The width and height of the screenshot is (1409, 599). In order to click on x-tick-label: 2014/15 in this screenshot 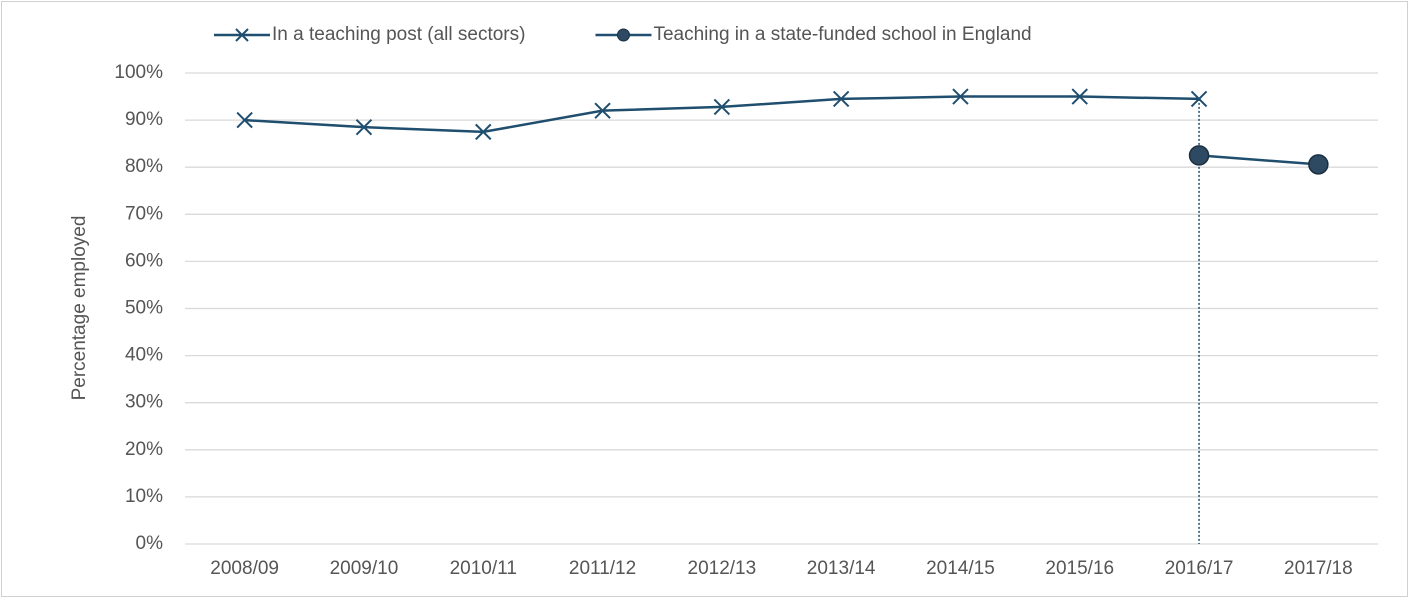, I will do `click(960, 568)`.